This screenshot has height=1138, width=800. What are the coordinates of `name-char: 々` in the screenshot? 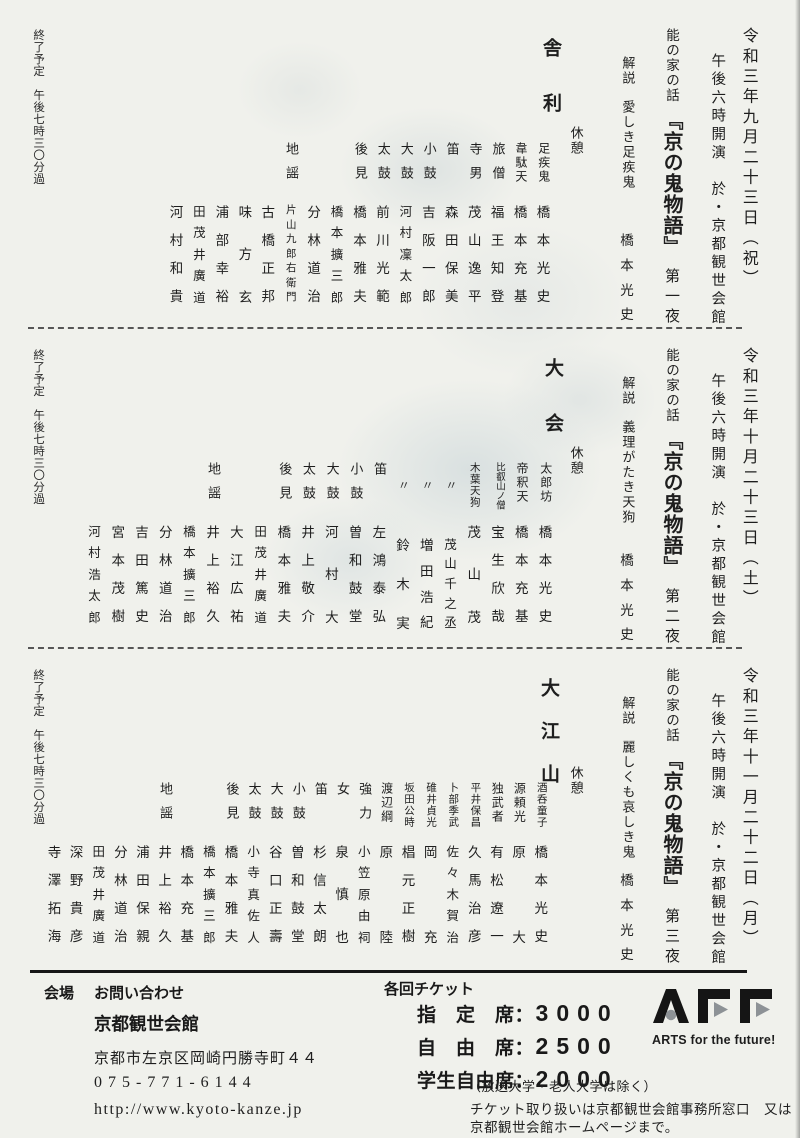 It's located at (452, 873).